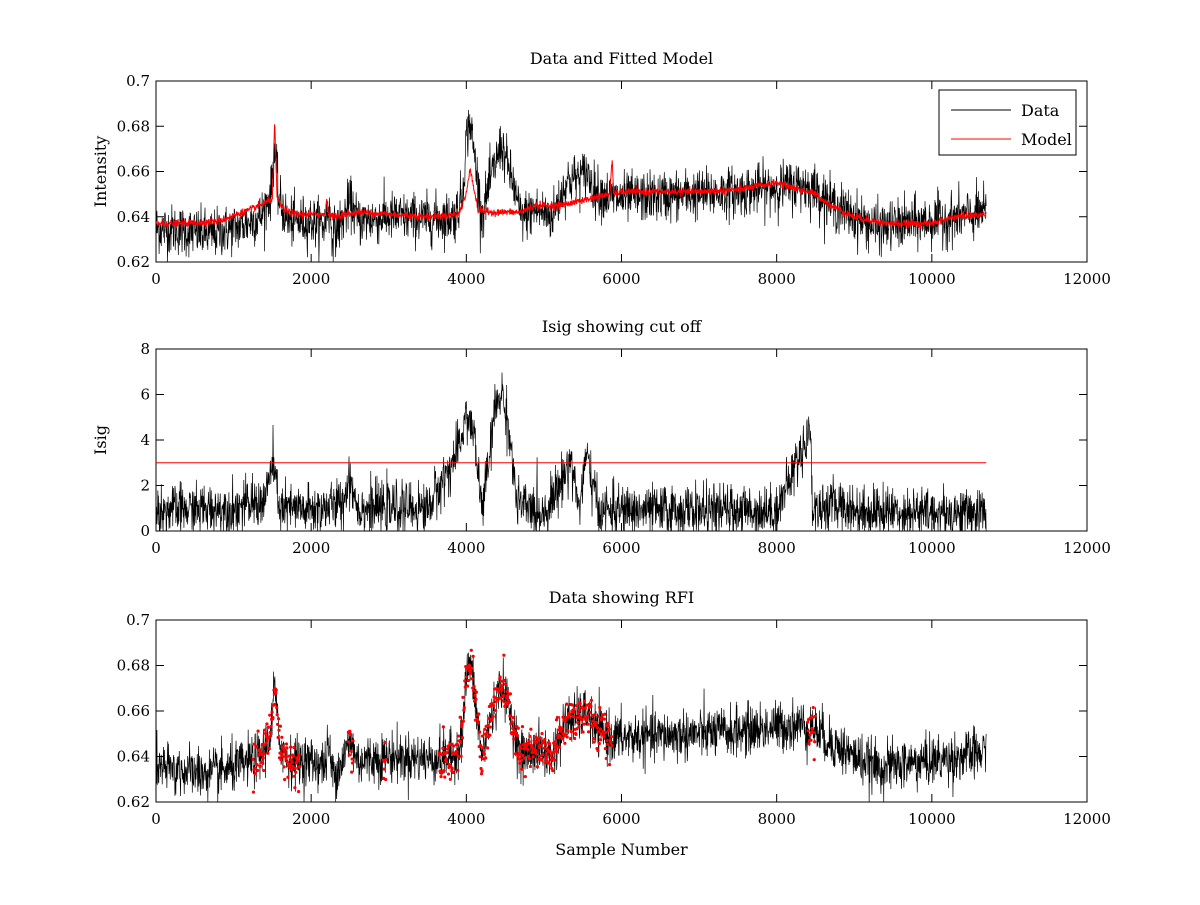 The height and width of the screenshot is (905, 1200). What do you see at coordinates (777, 819) in the screenshot?
I see `x-tick-label: 8000` at bounding box center [777, 819].